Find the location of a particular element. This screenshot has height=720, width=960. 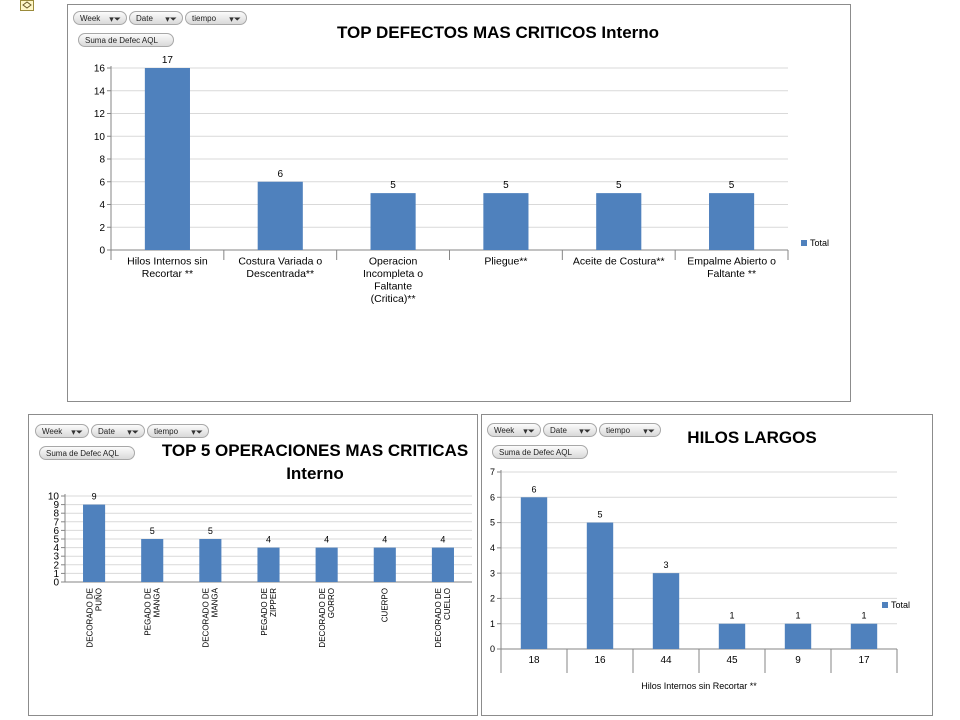

x-tick-label-line: Descentrada** is located at coordinates (280, 274).